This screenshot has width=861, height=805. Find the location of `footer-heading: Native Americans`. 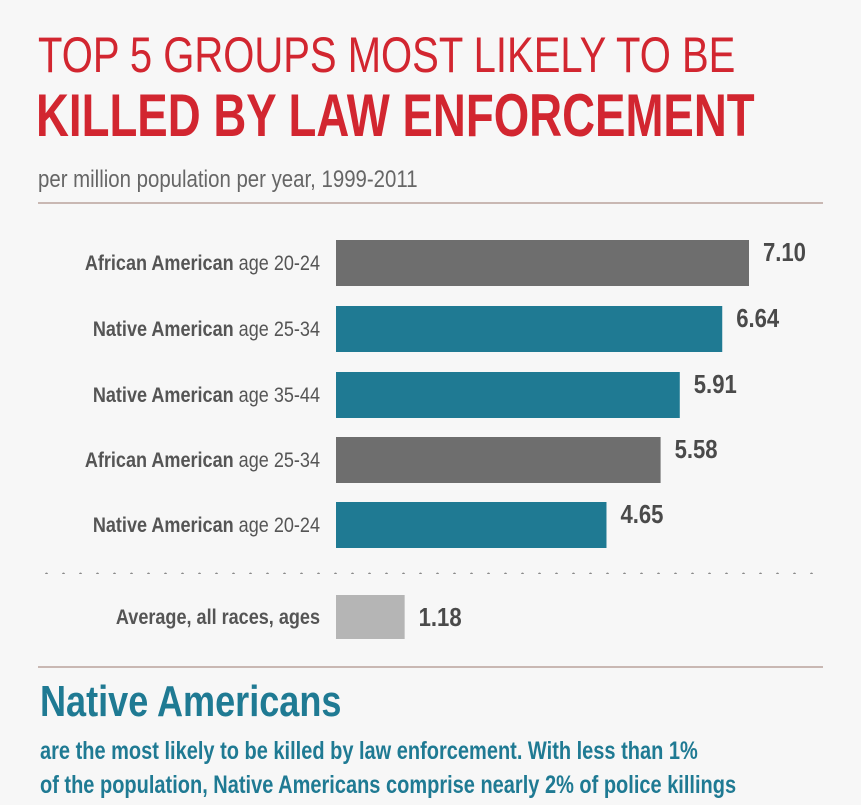

footer-heading: Native Americans is located at coordinates (191, 701).